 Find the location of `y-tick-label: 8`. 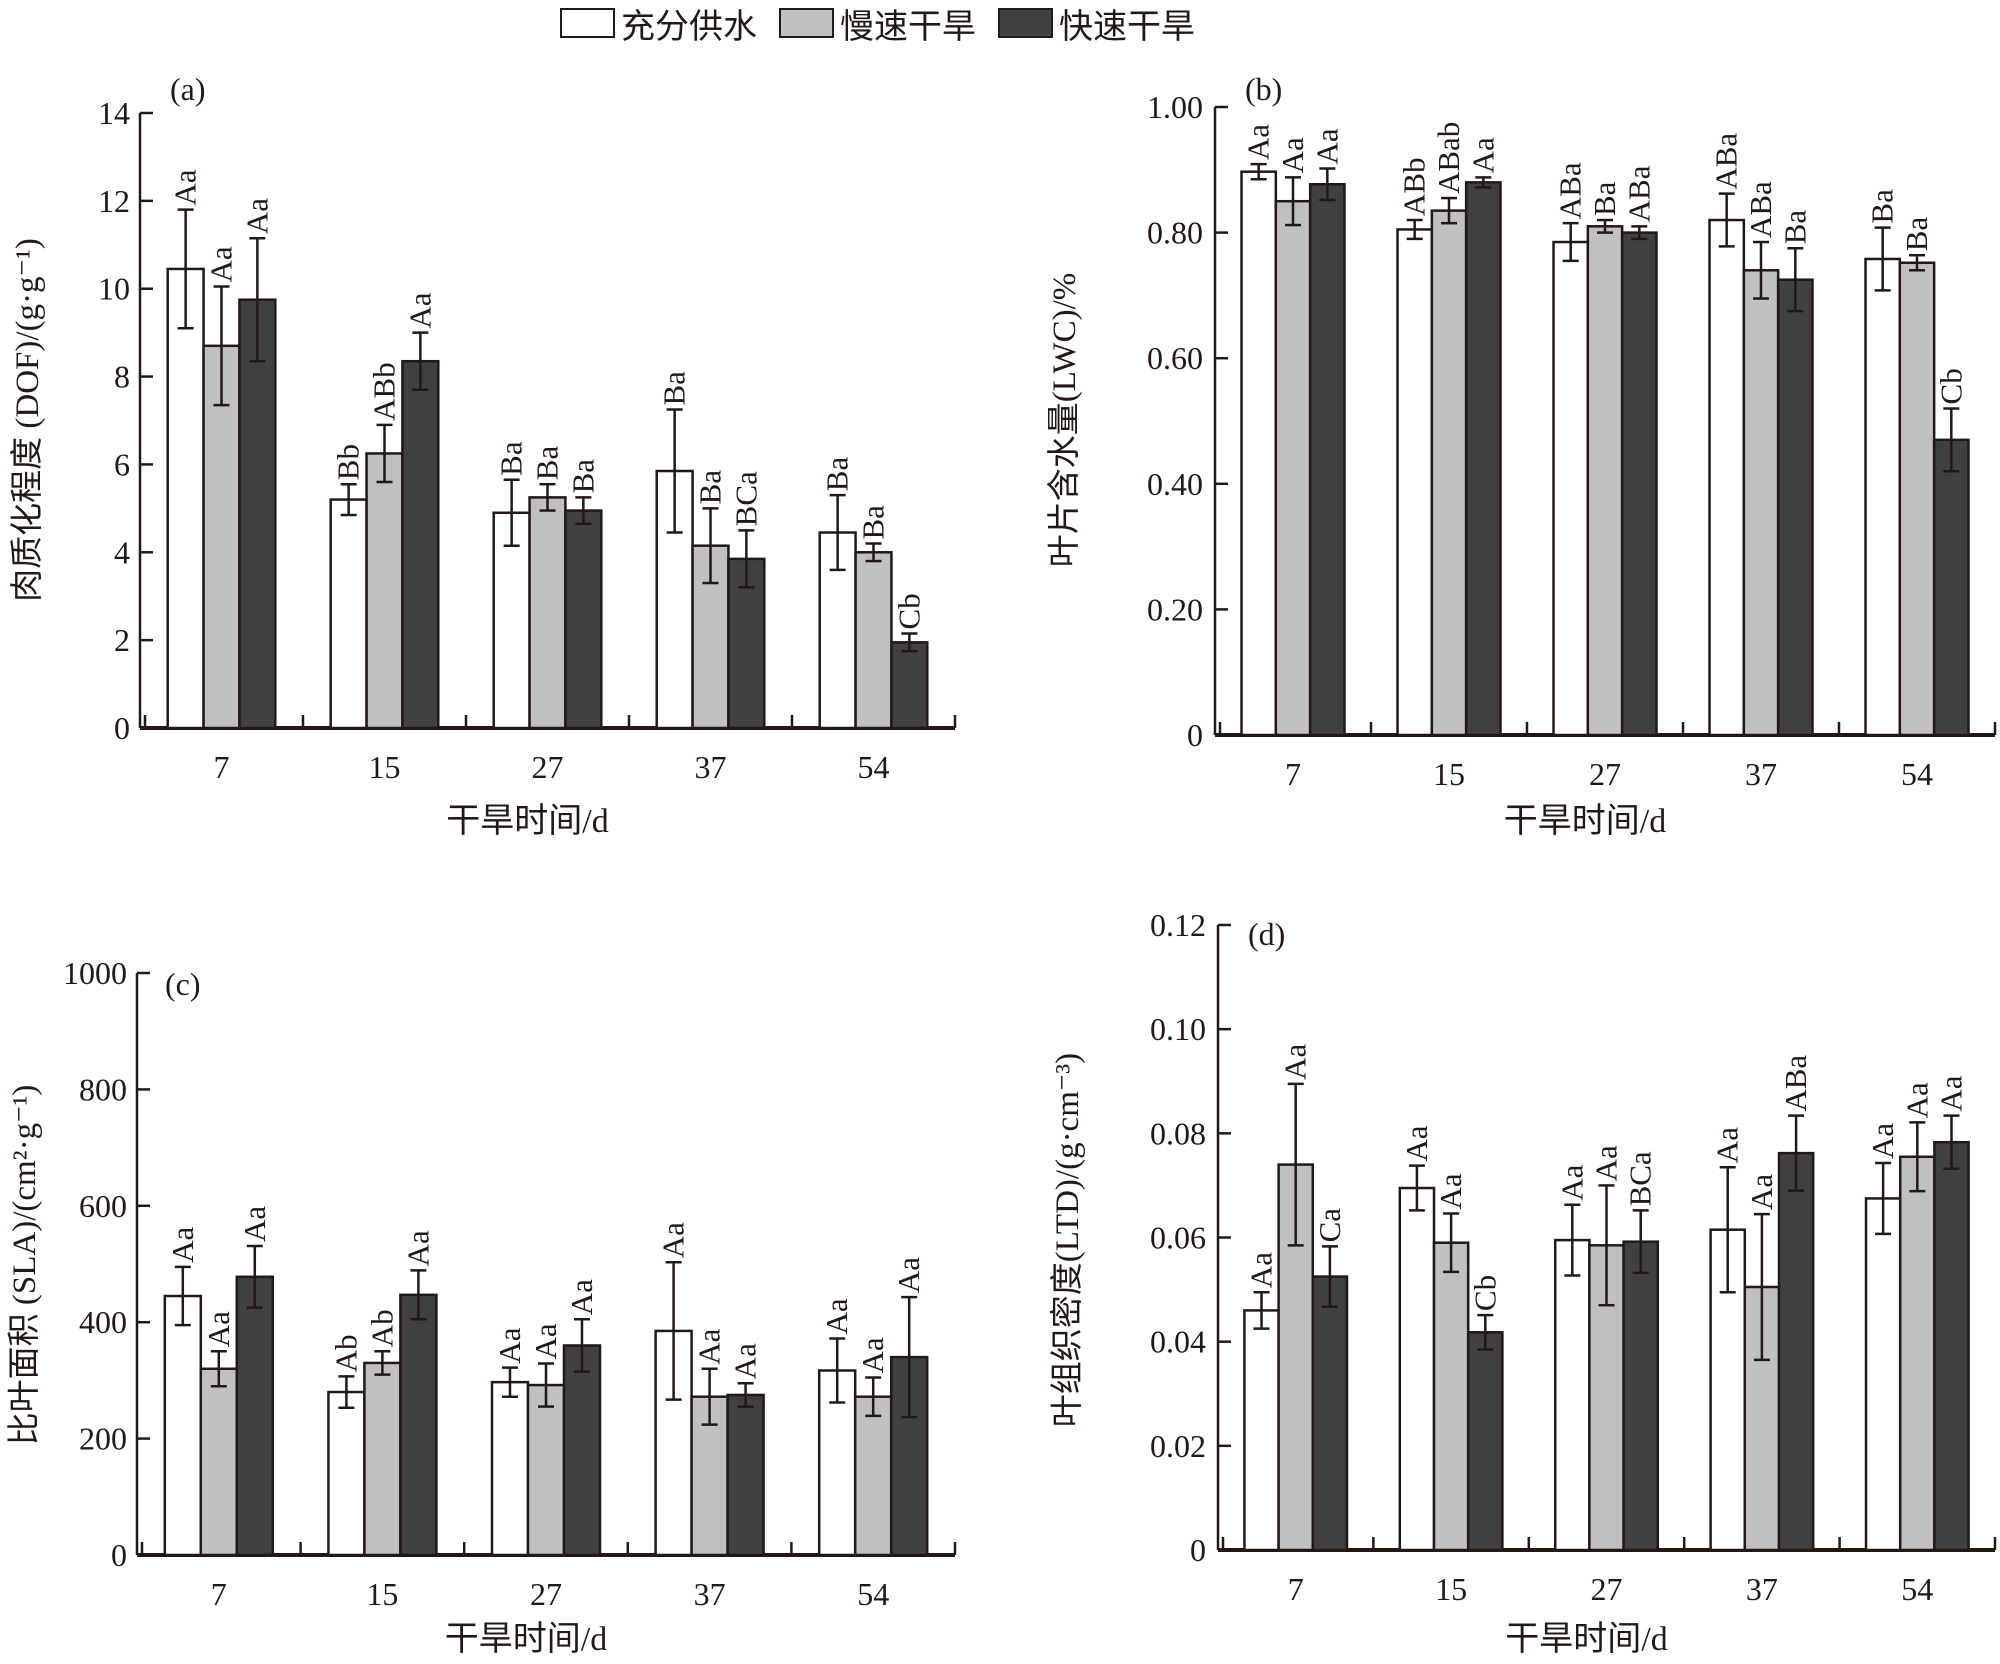

y-tick-label: 8 is located at coordinates (122, 377).